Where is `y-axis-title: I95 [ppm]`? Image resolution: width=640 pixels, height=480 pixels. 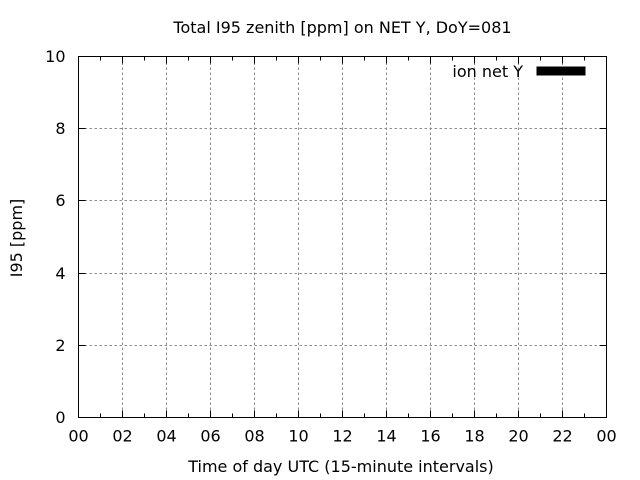 y-axis-title: I95 [ppm] is located at coordinates (16, 238).